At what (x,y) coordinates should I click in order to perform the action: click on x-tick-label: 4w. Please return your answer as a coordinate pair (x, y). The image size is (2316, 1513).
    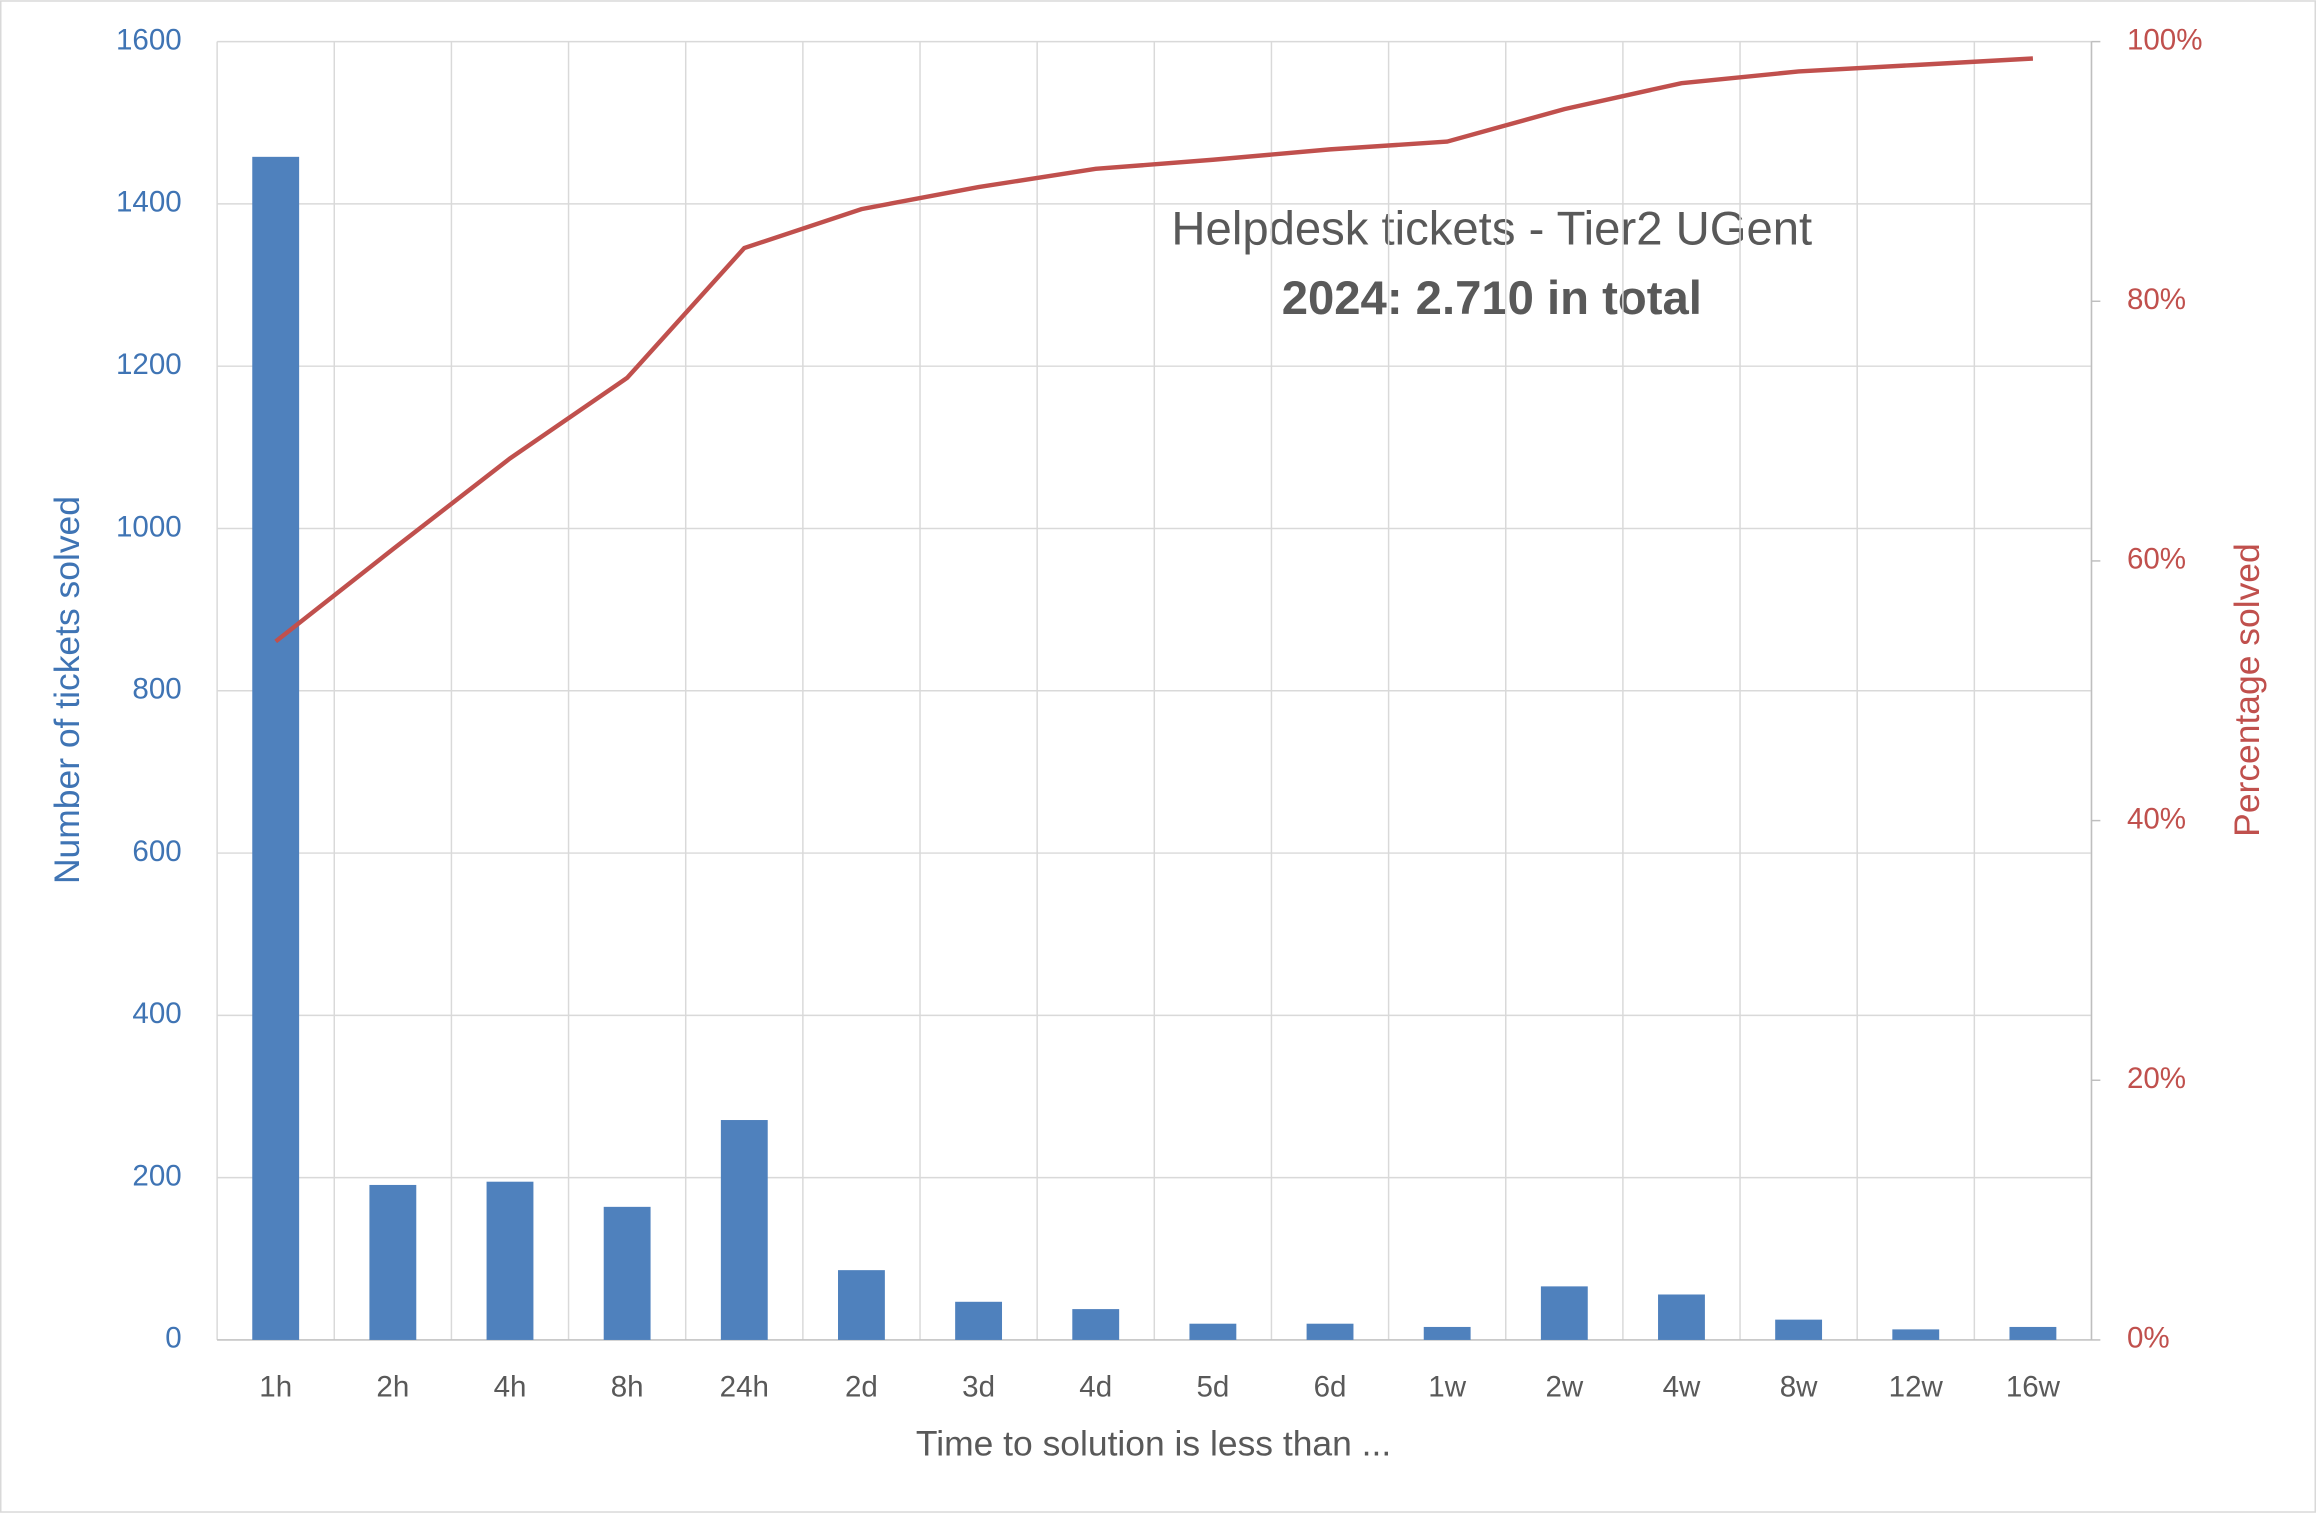
    Looking at the image, I should click on (1682, 1386).